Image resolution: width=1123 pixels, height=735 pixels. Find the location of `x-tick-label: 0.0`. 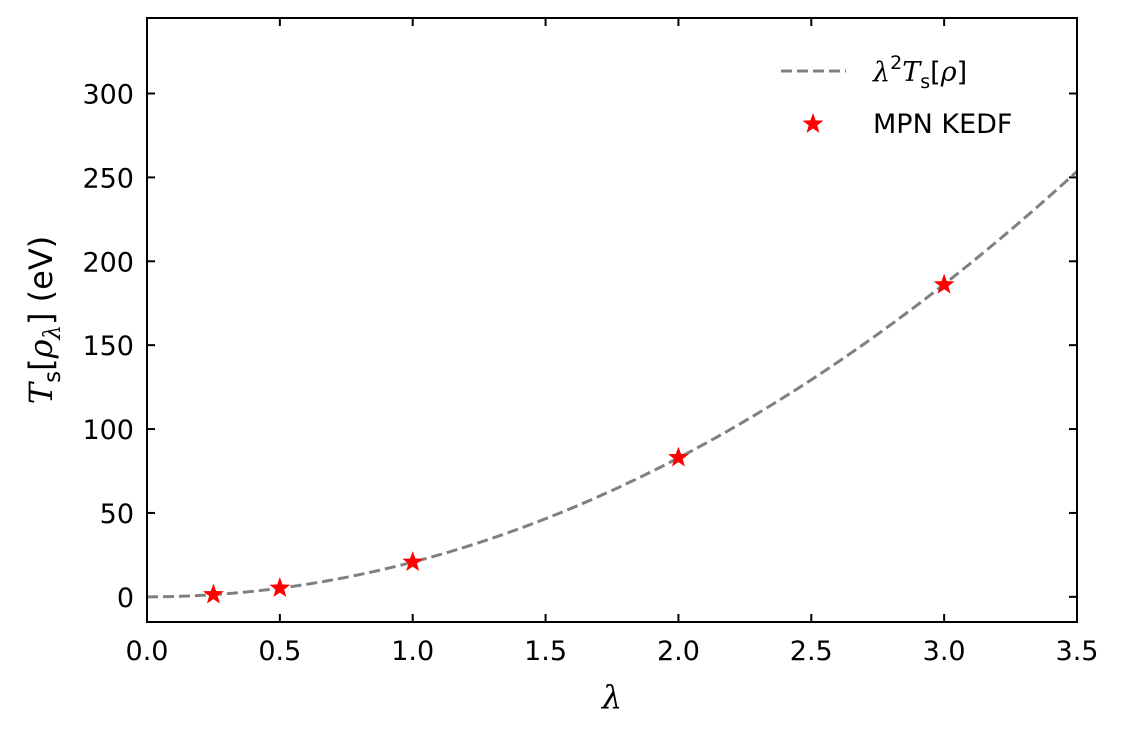

x-tick-label: 0.0 is located at coordinates (147, 651).